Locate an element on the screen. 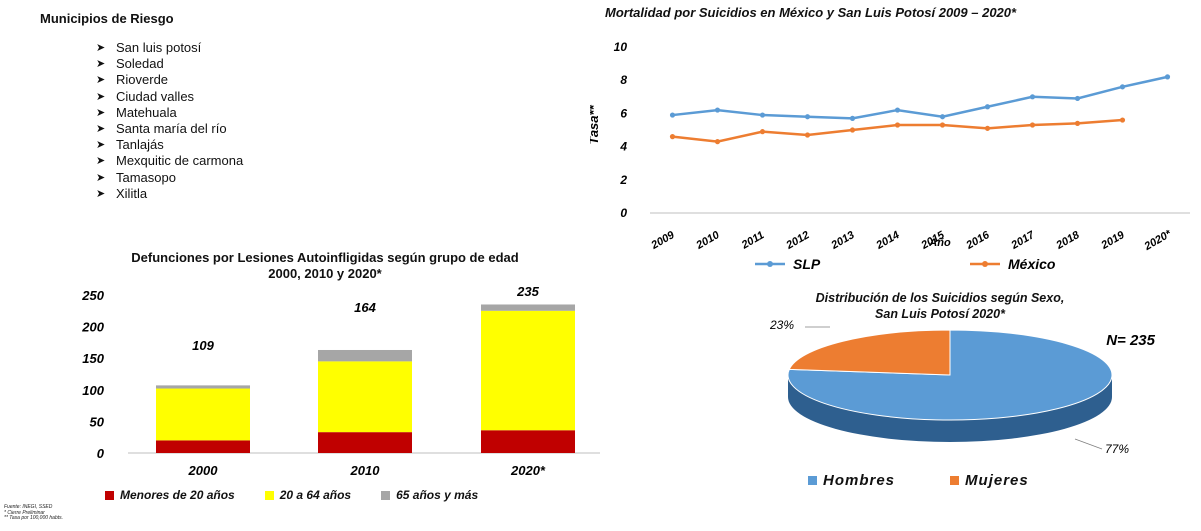  y-tick-label: 0 is located at coordinates (101, 453).